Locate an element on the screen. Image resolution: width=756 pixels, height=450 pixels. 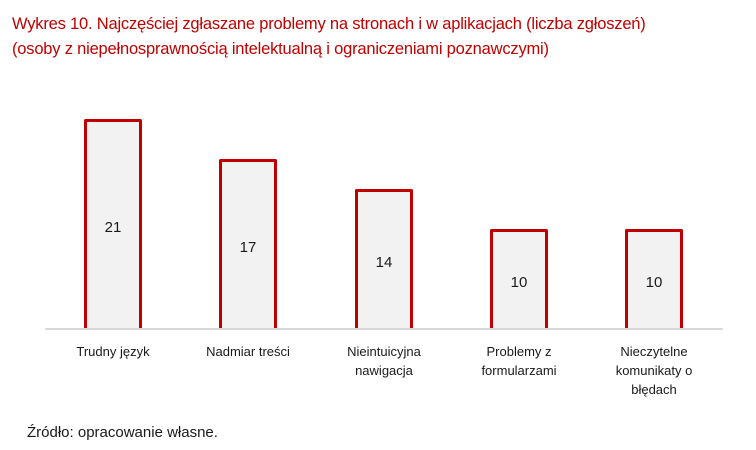
x-axis-label-nieintuicyjna-nawigacja: Nieintuicyjna nawigacja is located at coordinates (384, 361).